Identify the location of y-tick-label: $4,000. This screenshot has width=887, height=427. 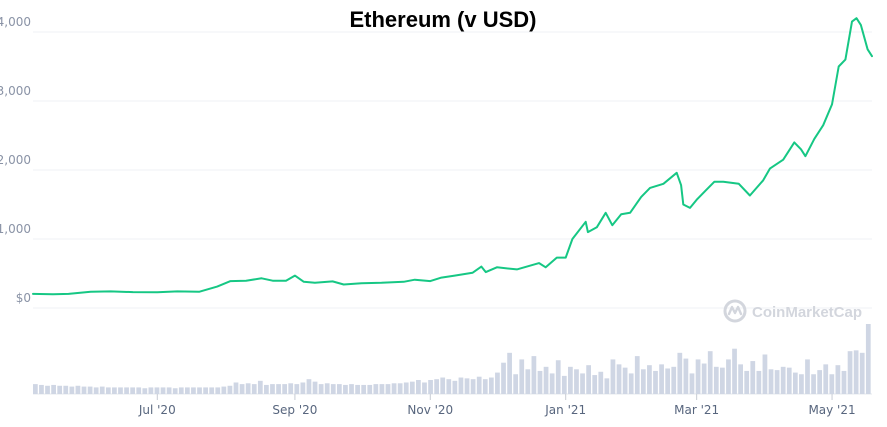
(15, 22).